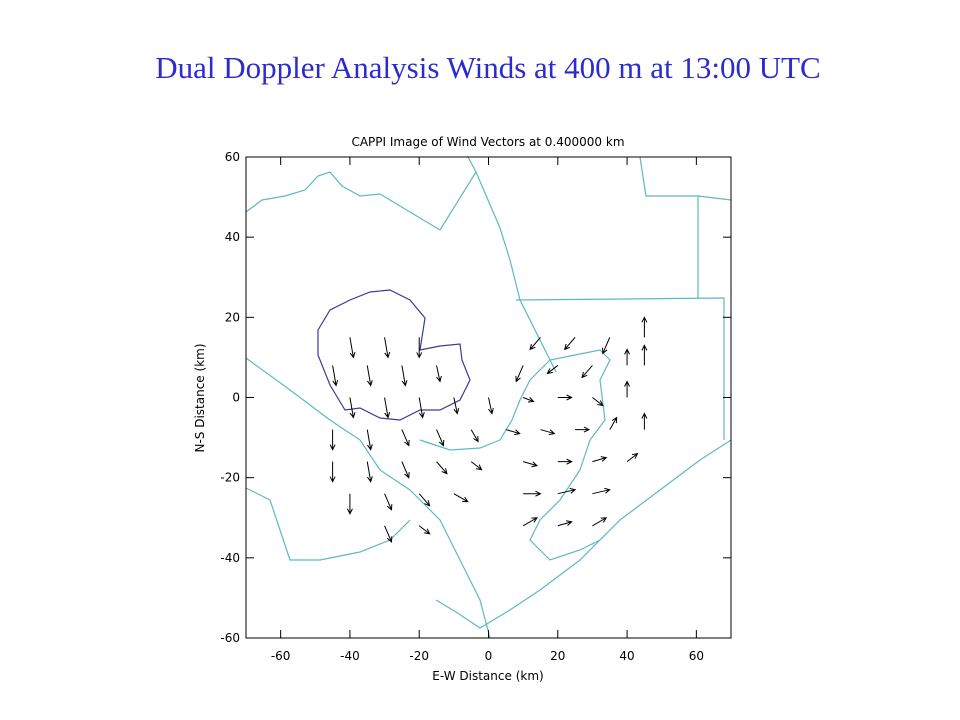  What do you see at coordinates (230, 638) in the screenshot?
I see `y-tick-label: -60` at bounding box center [230, 638].